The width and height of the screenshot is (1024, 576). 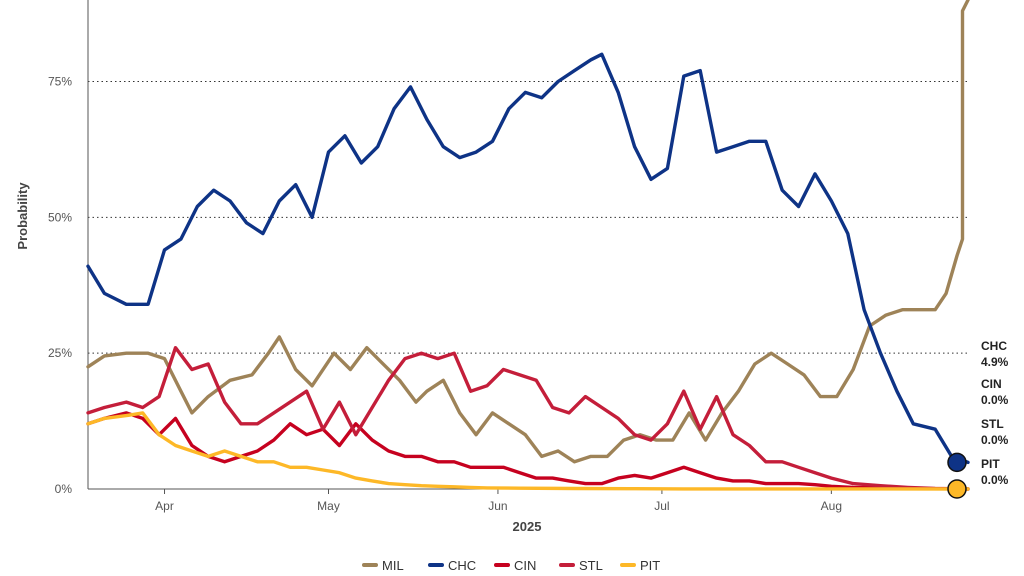 What do you see at coordinates (525, 565) in the screenshot?
I see `legend-label: CIN` at bounding box center [525, 565].